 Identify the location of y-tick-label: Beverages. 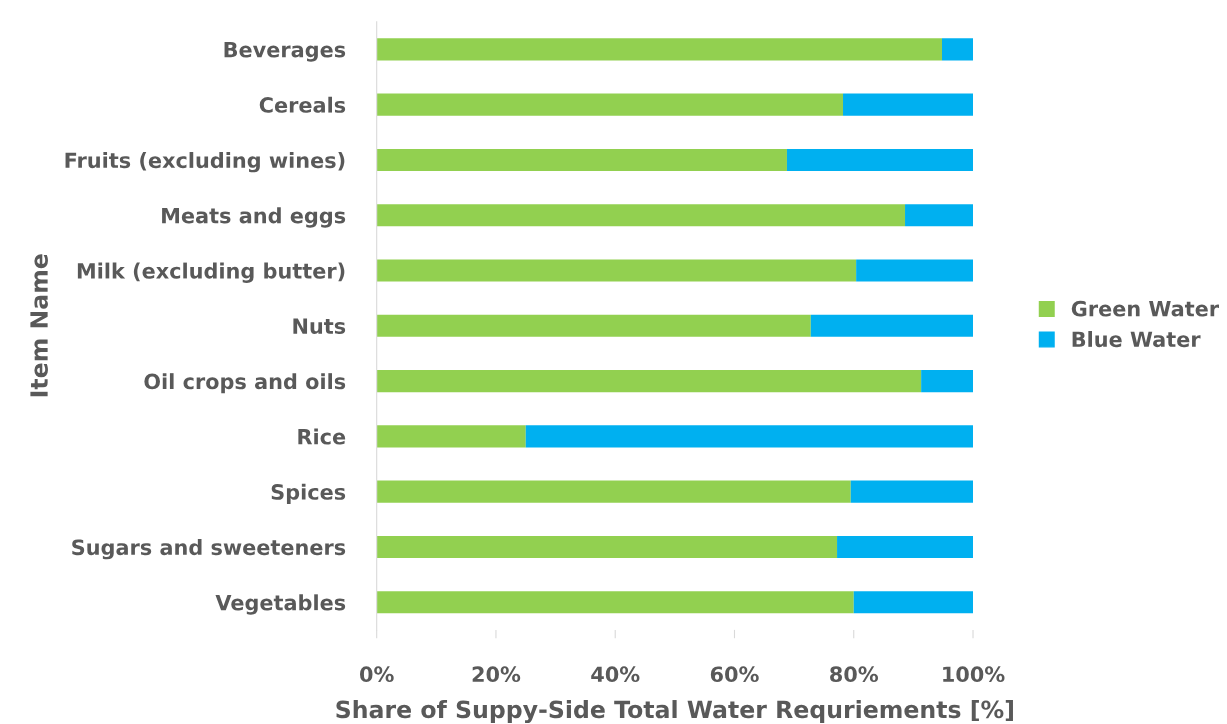
(285, 52).